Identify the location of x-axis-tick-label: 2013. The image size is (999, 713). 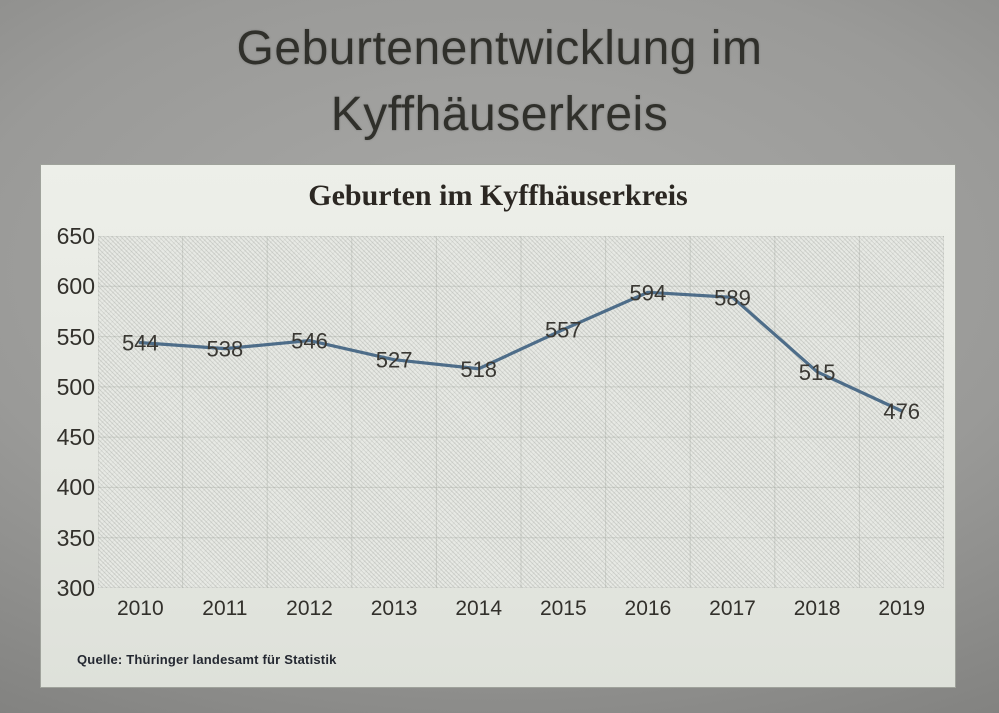
(394, 608).